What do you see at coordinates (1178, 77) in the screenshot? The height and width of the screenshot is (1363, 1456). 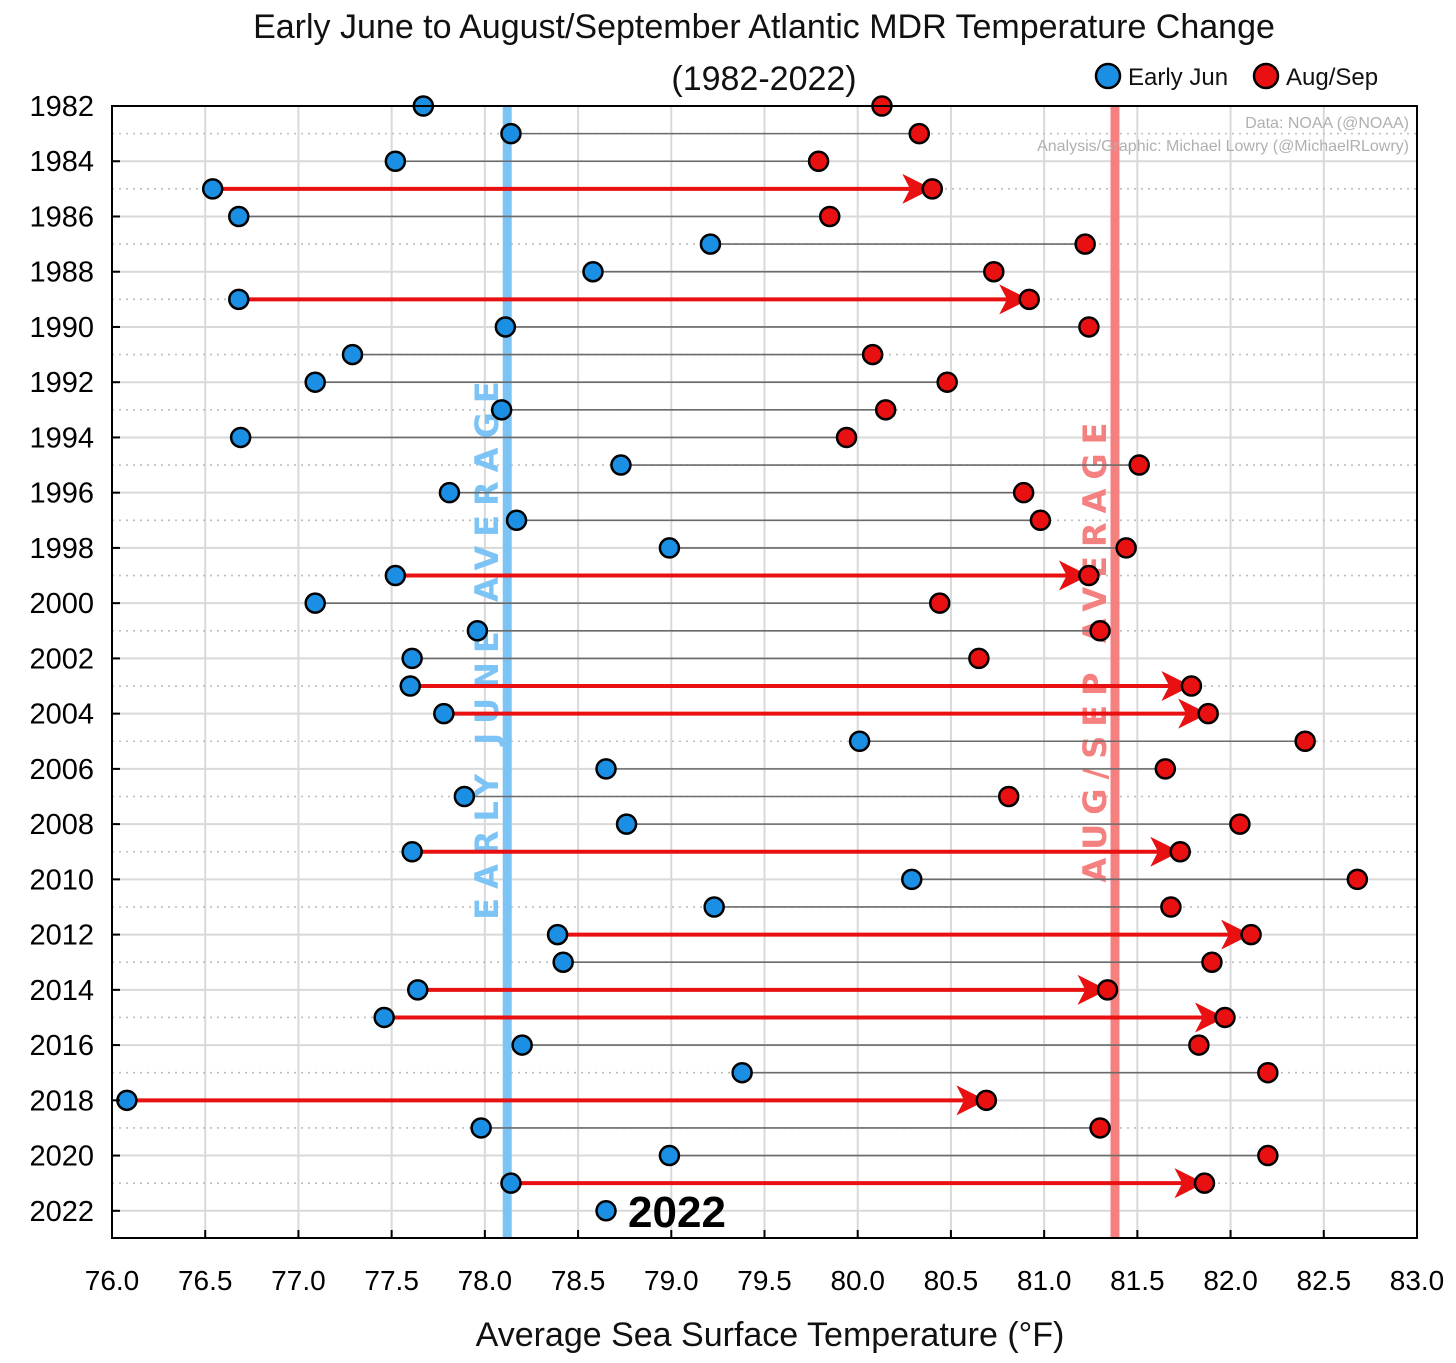 I see `legend-label-early-jun: Early Jun` at bounding box center [1178, 77].